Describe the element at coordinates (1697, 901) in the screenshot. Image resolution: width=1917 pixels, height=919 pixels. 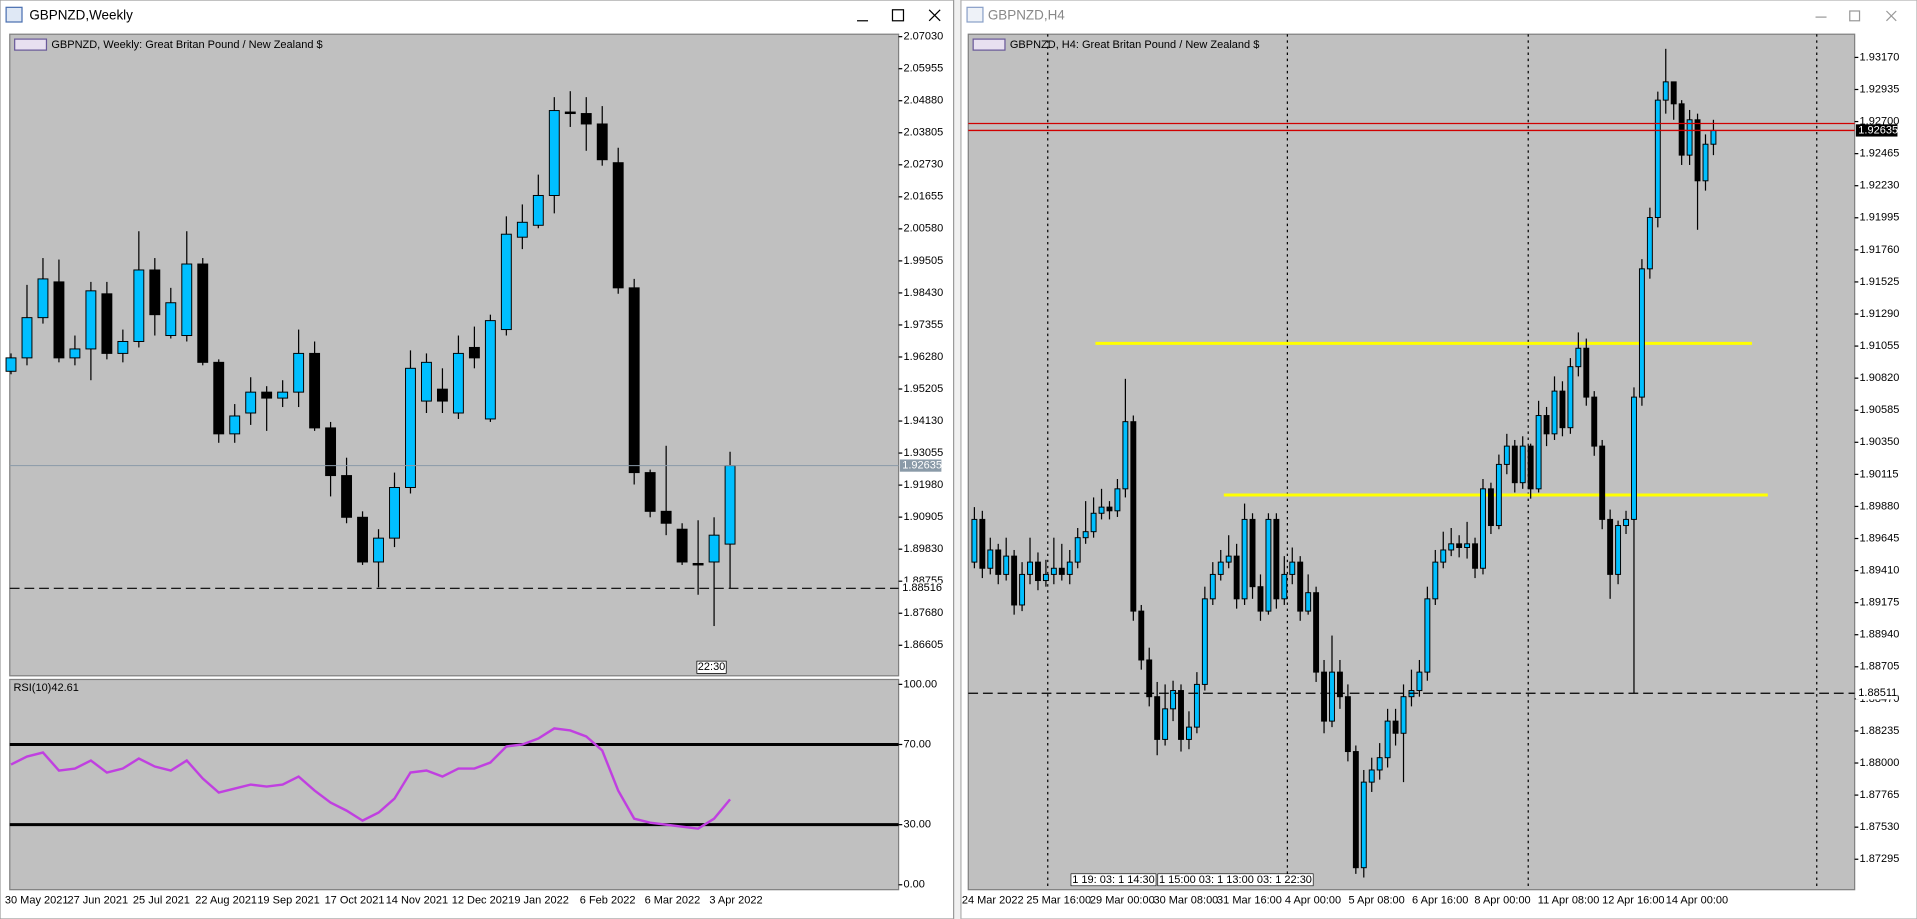
I see `x-tick-label: 14 Apr 00:00` at that location.